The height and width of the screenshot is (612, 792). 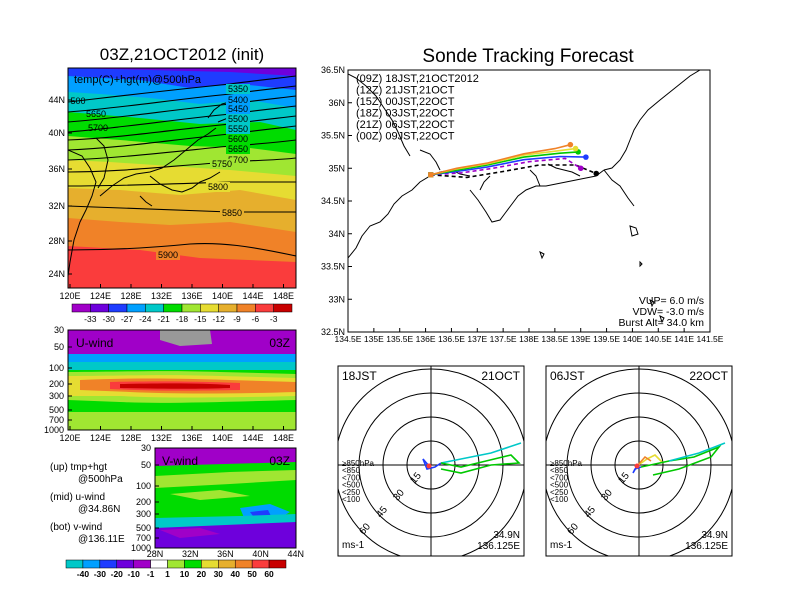 I want to click on track-line, so click(x=500, y=159).